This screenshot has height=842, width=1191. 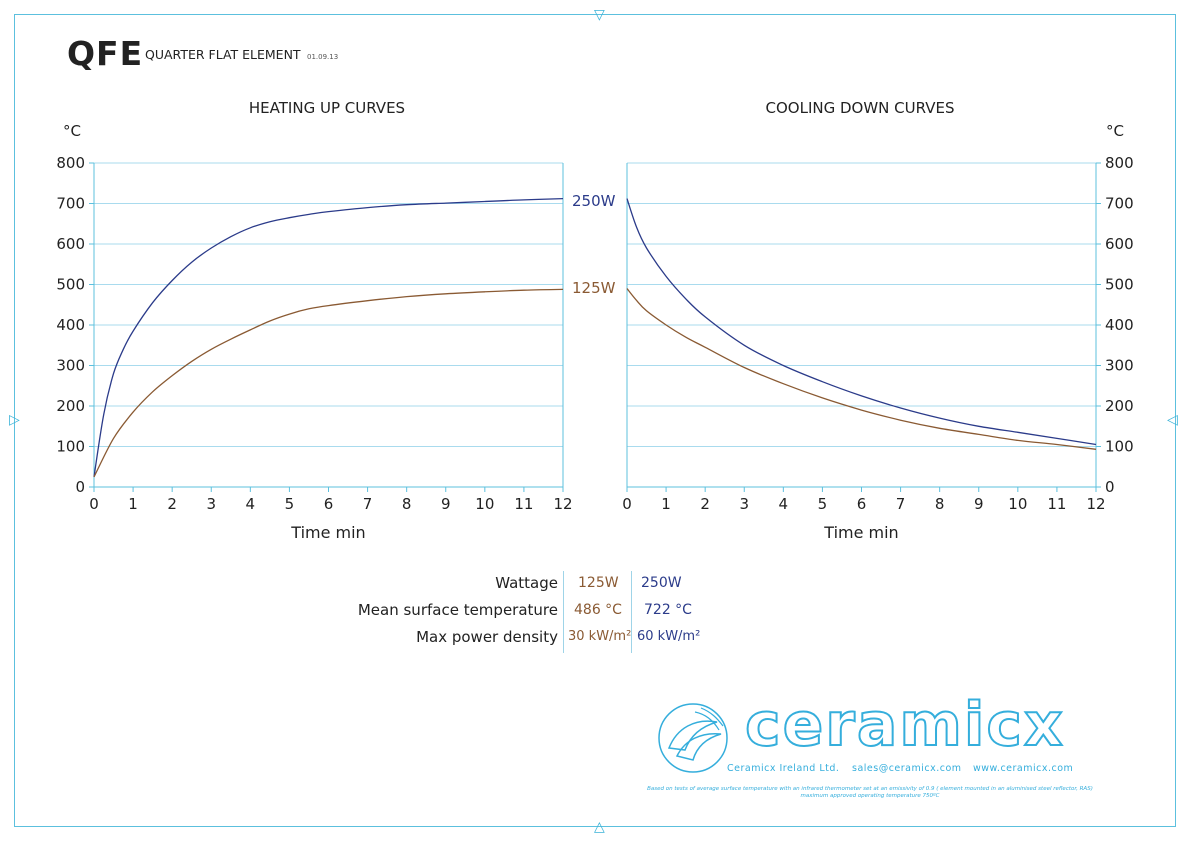 I want to click on wattage-250: 250W, so click(x=661, y=583).